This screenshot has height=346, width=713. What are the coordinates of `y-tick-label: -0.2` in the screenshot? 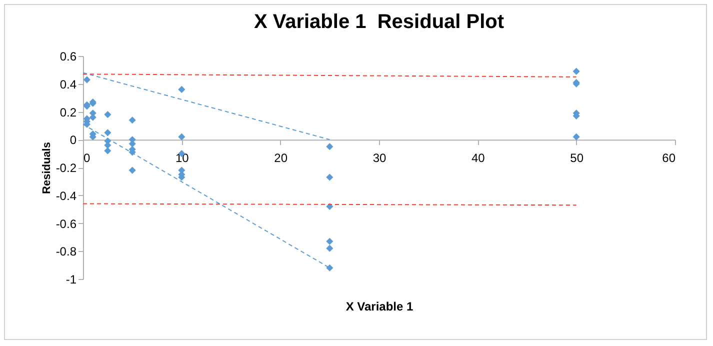 It's located at (66, 168).